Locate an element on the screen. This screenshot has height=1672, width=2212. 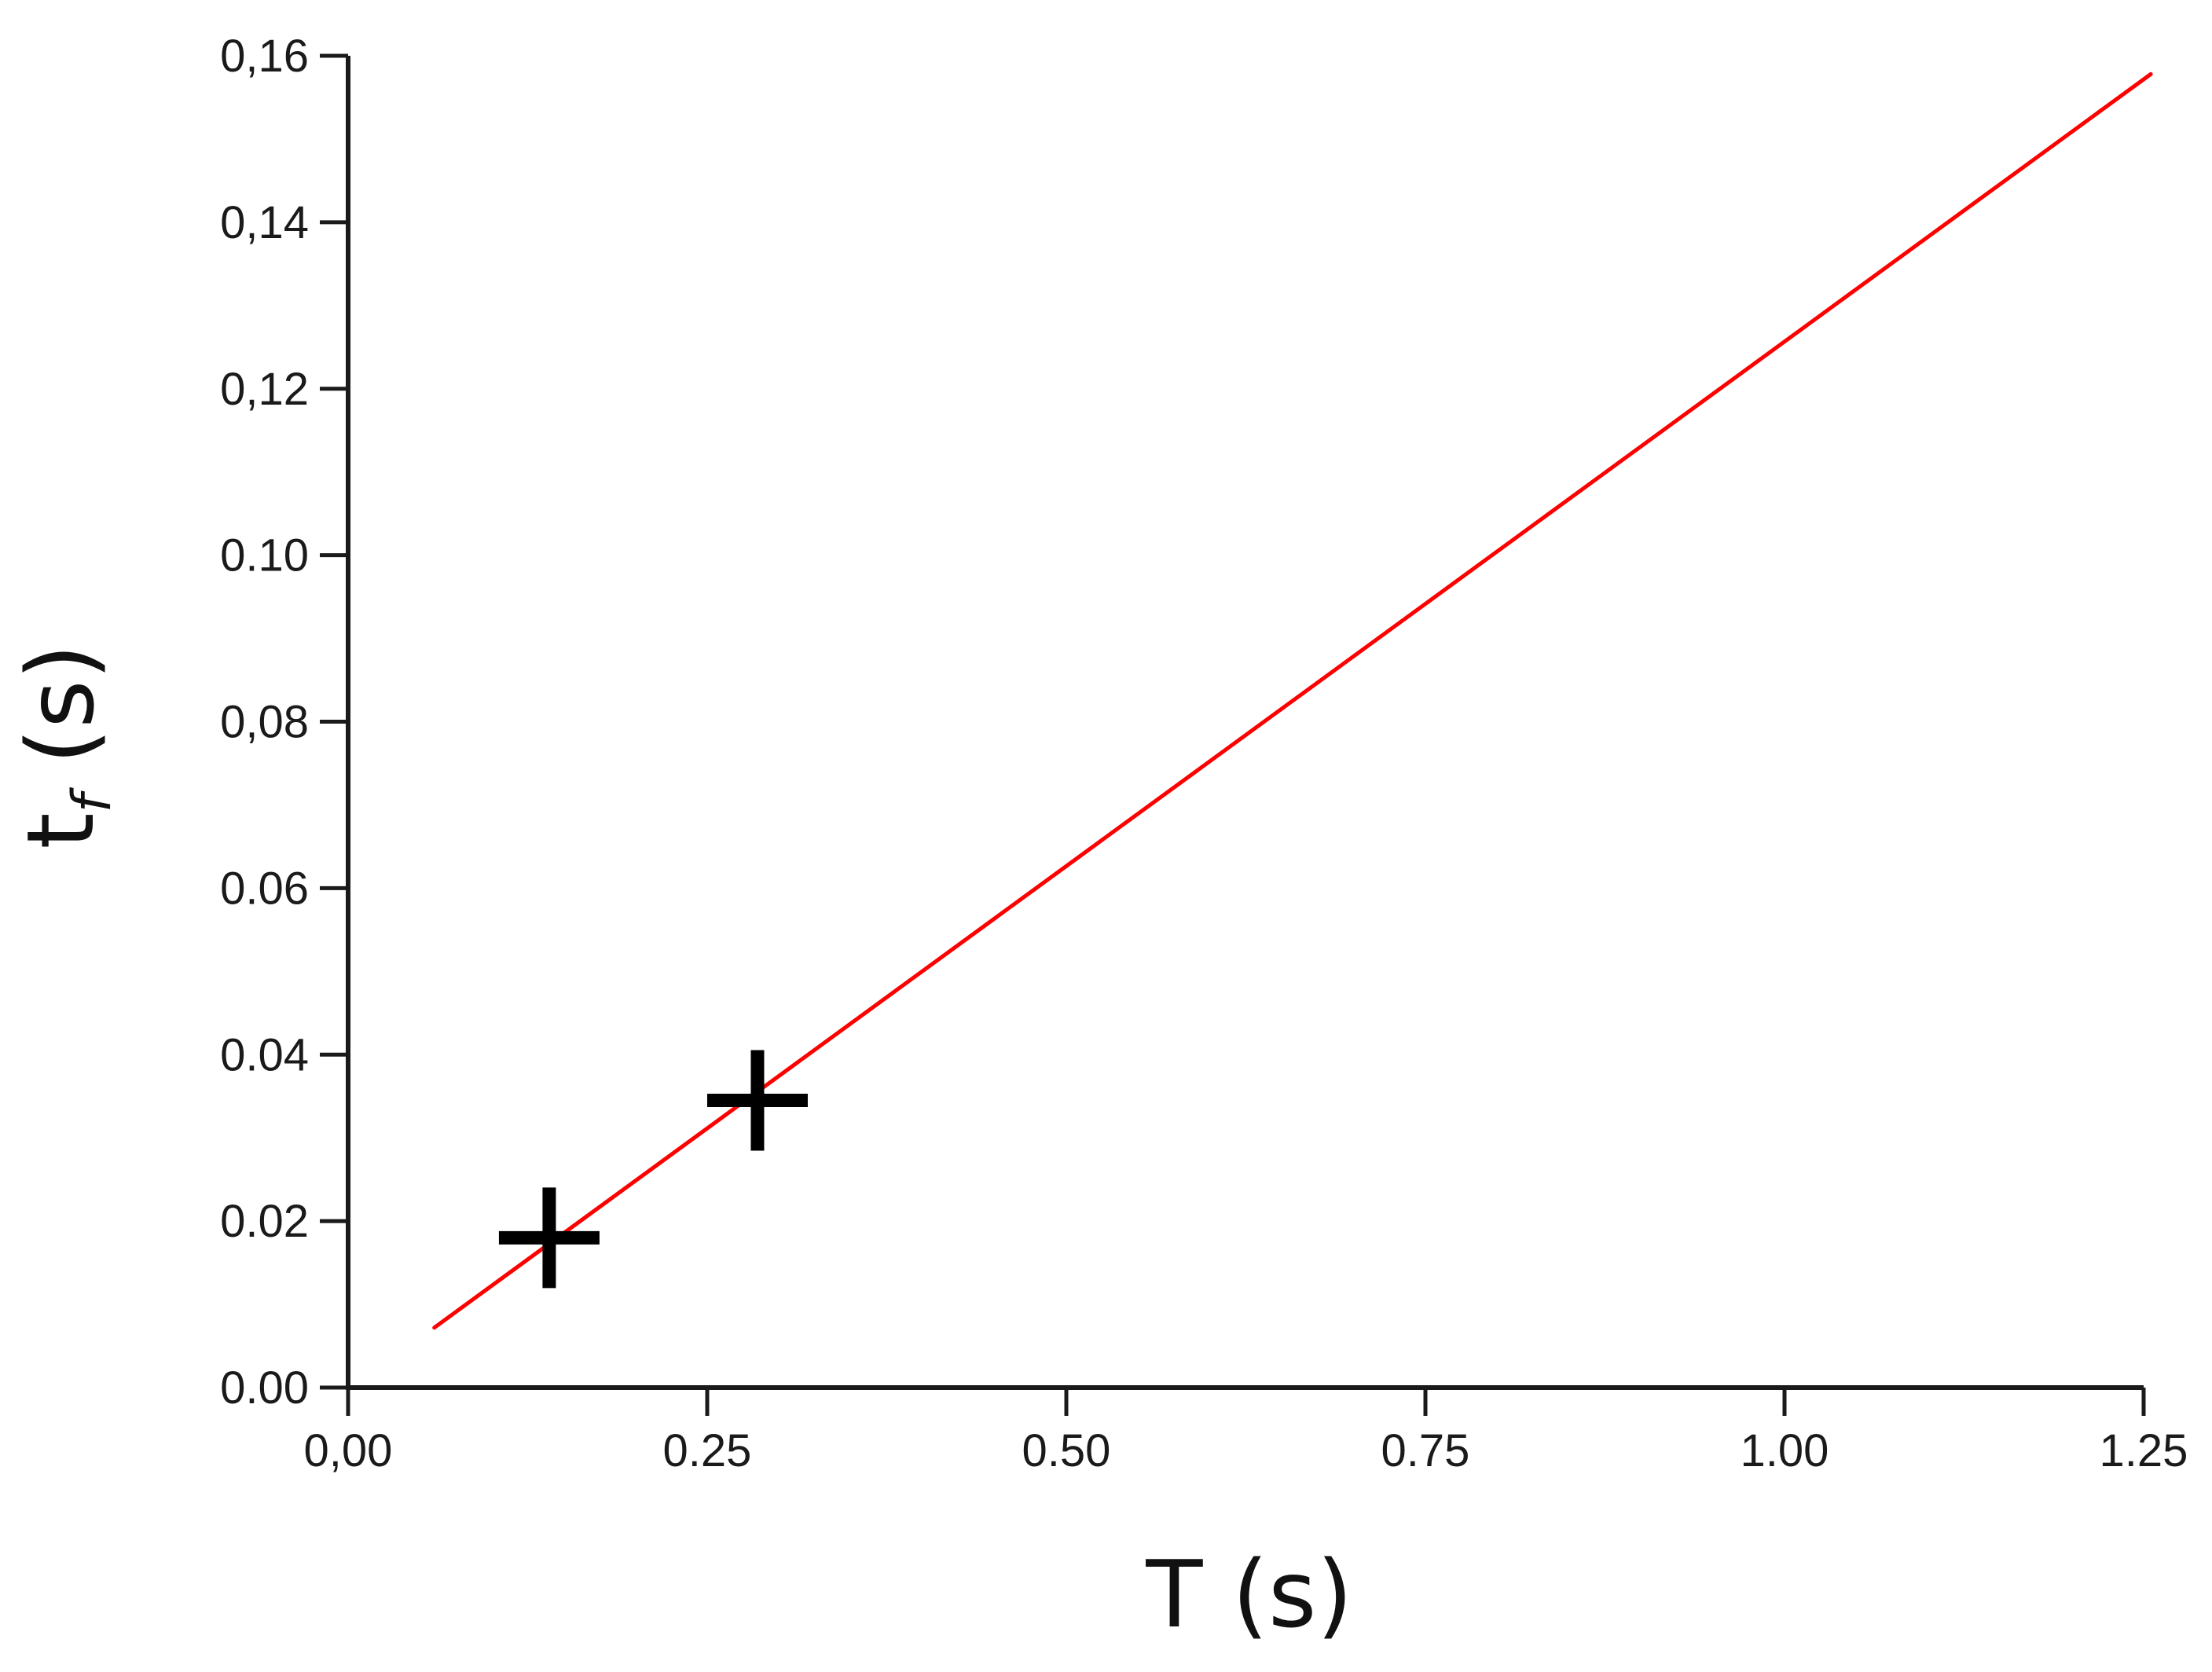
x-axis-title: T (s) is located at coordinates (1248, 1594).